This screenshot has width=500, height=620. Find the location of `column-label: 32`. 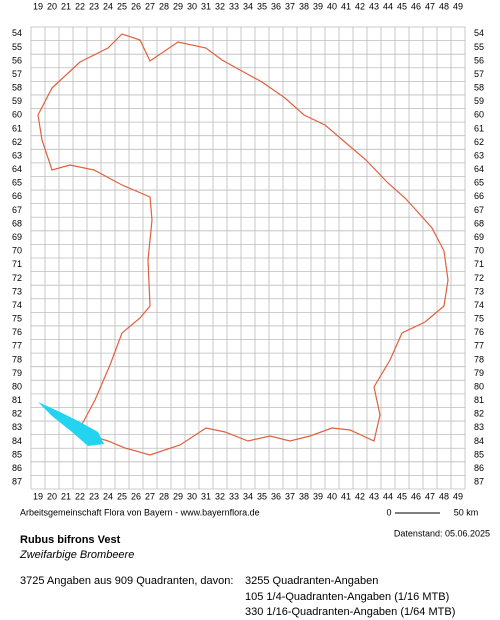

column-label: 32 is located at coordinates (220, 496).